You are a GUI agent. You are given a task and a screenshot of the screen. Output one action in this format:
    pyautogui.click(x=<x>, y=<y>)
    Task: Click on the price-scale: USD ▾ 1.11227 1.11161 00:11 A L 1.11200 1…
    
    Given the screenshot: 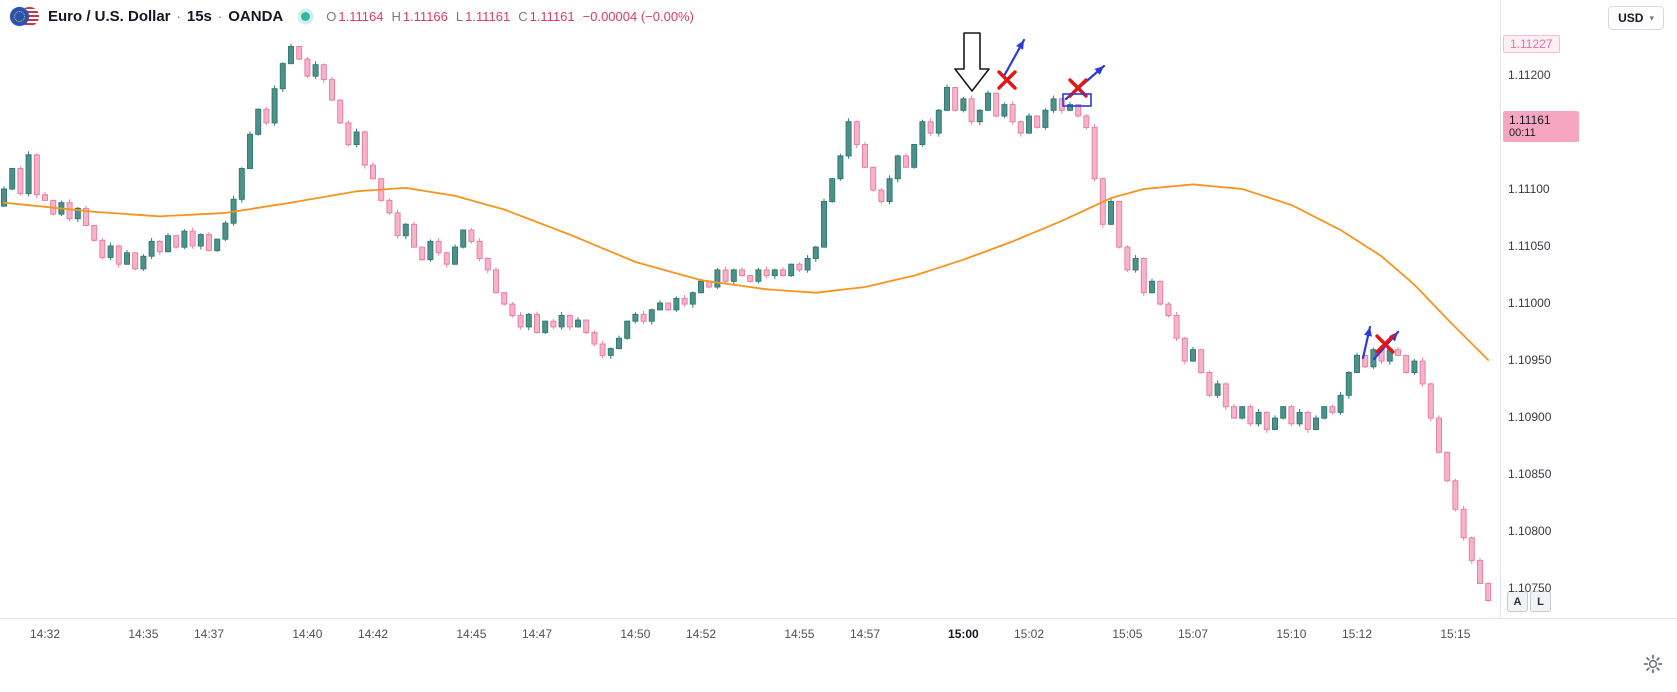 What is the action you would take?
    pyautogui.click(x=1588, y=309)
    